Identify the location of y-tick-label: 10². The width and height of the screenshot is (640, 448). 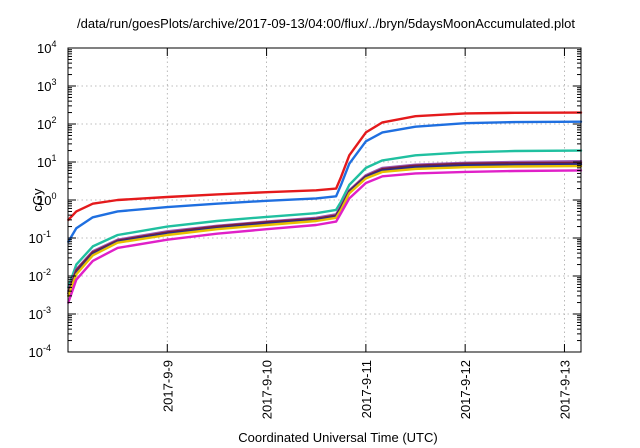
(46, 123).